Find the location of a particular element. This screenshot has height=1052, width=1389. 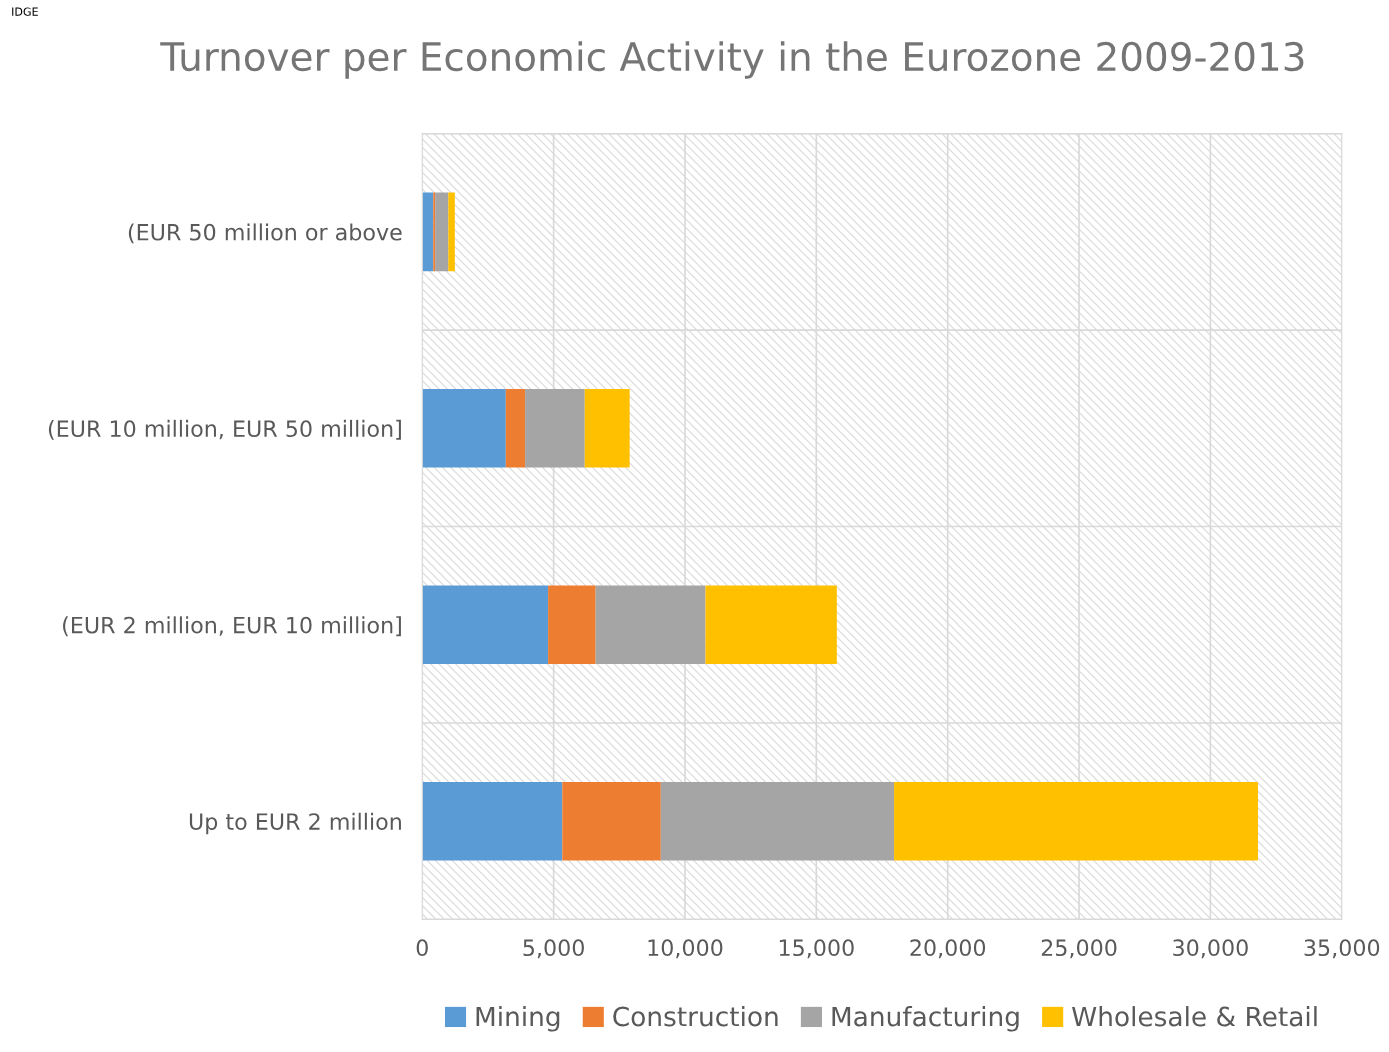

y-tick-label: (EUR 2 million, EUR 10 million] is located at coordinates (232, 626).